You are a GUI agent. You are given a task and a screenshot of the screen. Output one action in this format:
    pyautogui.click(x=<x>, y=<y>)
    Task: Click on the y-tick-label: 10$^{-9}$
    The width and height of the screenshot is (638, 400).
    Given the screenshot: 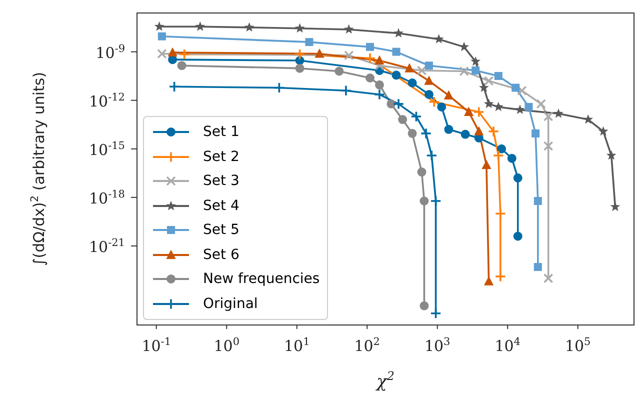 What is the action you would take?
    pyautogui.click(x=110, y=52)
    